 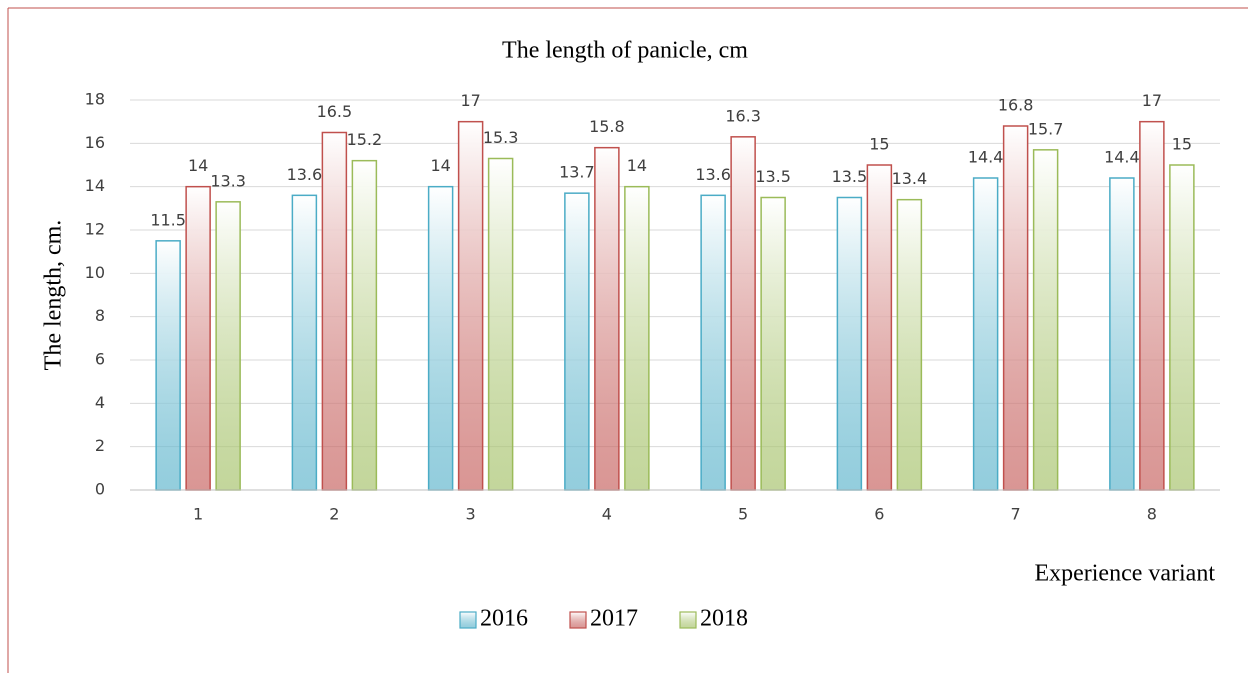 What do you see at coordinates (471, 514) in the screenshot?
I see `x-tick-label: 3` at bounding box center [471, 514].